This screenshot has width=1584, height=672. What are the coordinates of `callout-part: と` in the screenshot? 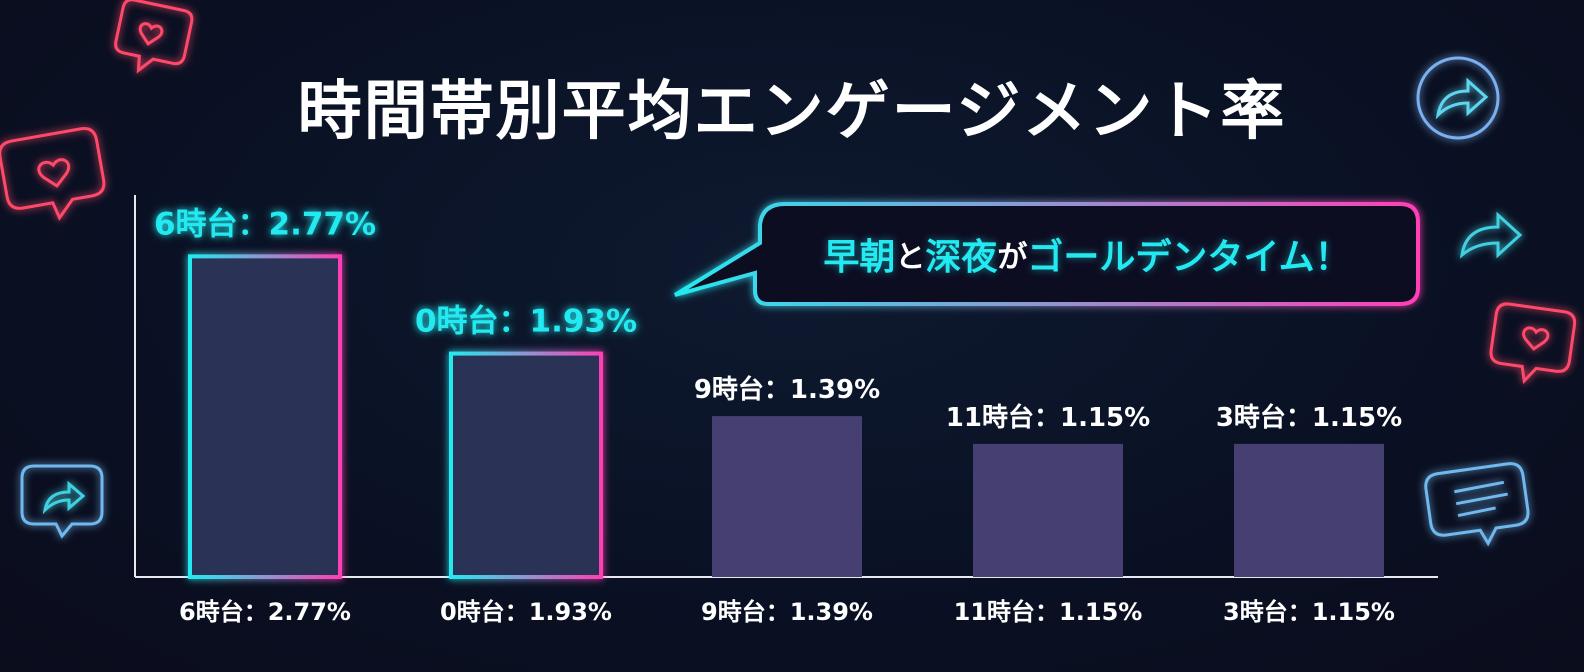 It's located at (910, 257).